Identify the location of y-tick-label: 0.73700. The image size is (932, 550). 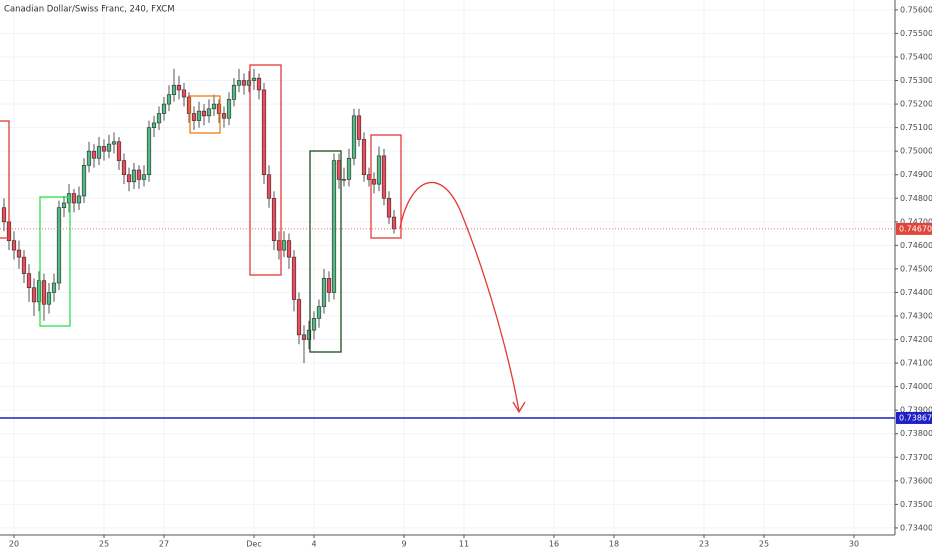
(916, 457).